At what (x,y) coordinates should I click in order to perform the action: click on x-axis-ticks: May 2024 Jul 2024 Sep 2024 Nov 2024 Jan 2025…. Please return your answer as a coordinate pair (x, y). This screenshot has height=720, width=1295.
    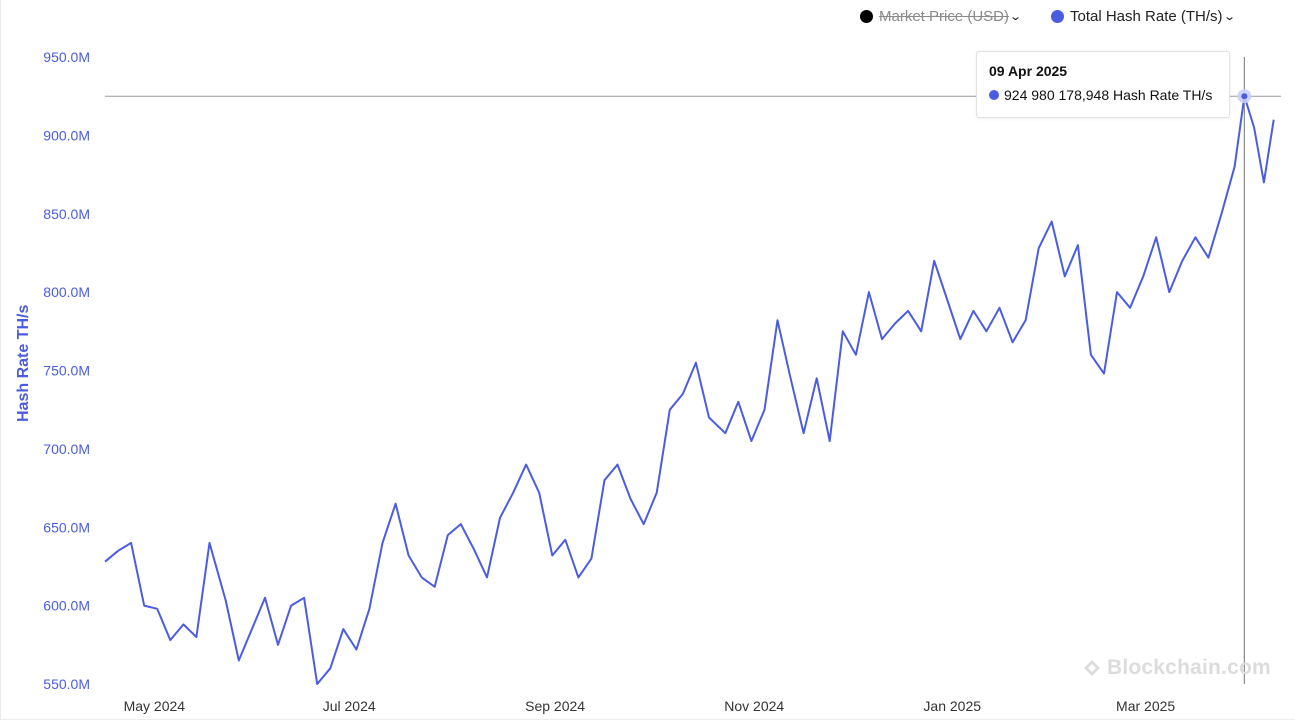
    Looking at the image, I should click on (650, 706).